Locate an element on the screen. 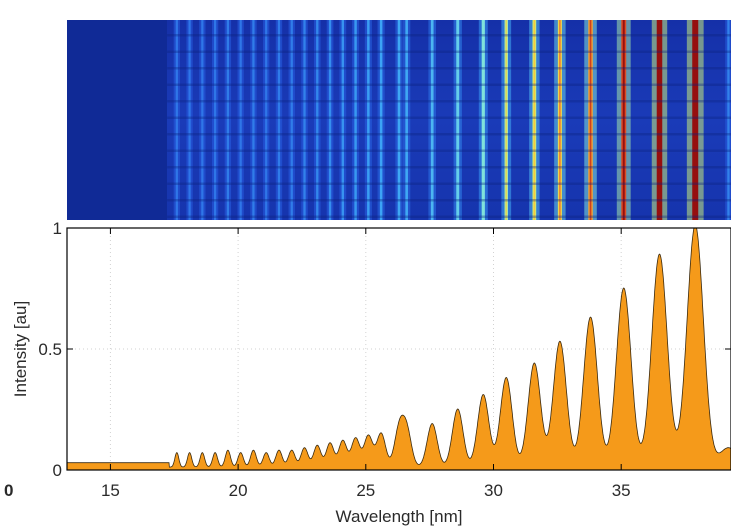 The width and height of the screenshot is (731, 530). x-axis-label: Wavelength [nm] is located at coordinates (399, 516).